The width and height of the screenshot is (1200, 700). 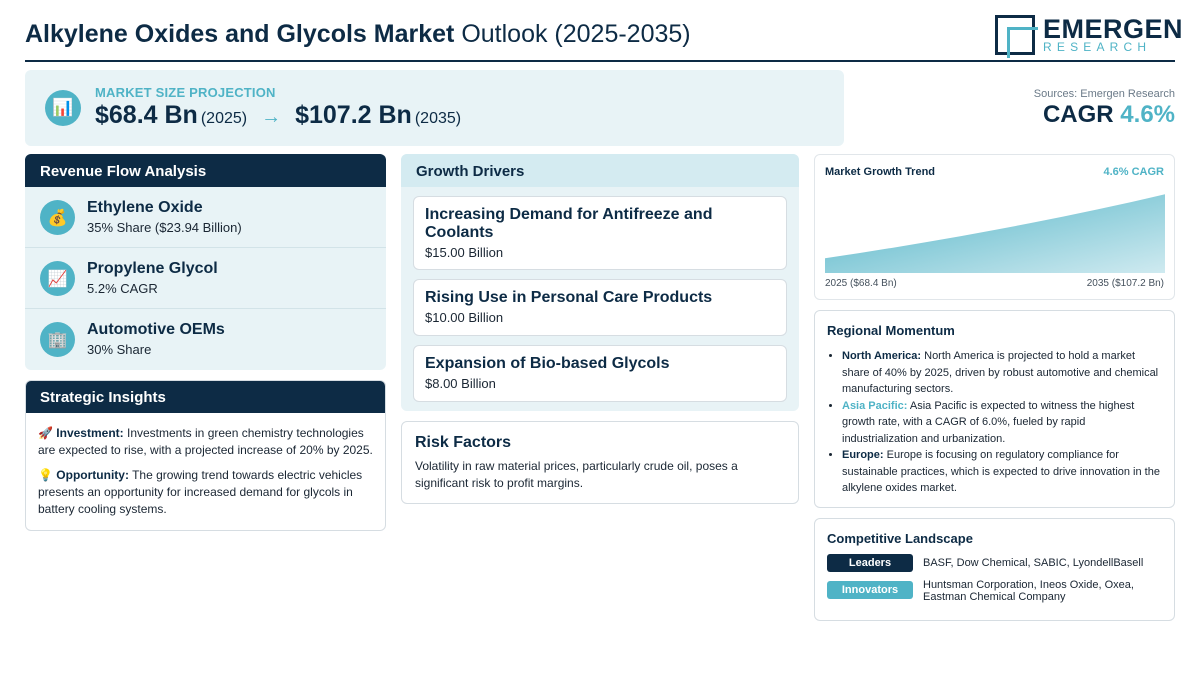 What do you see at coordinates (92, 475) in the screenshot?
I see `insight-label: Opportunity:` at bounding box center [92, 475].